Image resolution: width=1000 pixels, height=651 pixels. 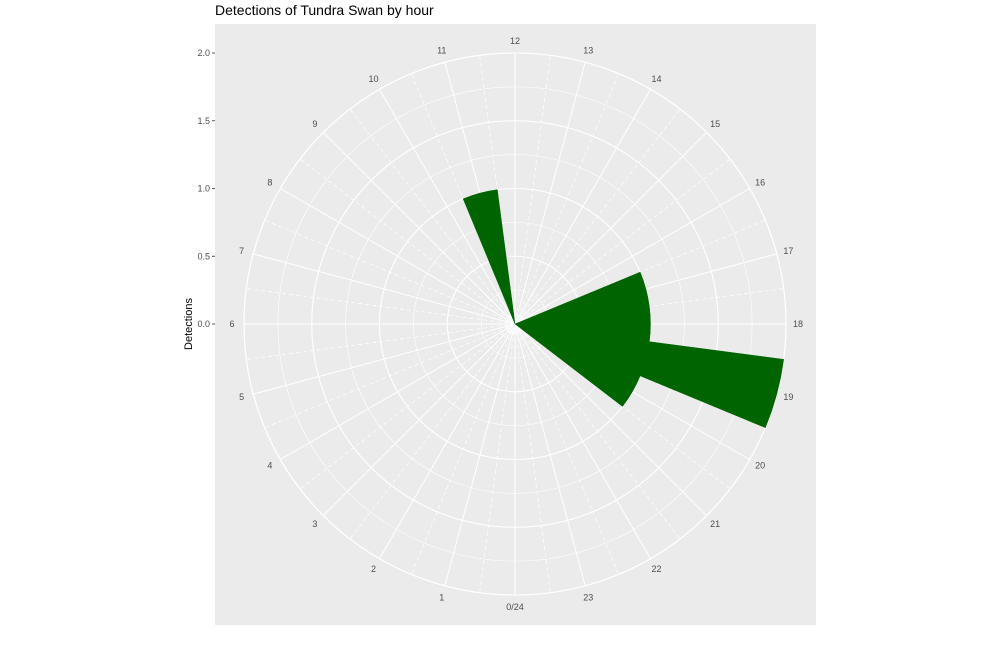 I want to click on hour-label: 23, so click(x=588, y=597).